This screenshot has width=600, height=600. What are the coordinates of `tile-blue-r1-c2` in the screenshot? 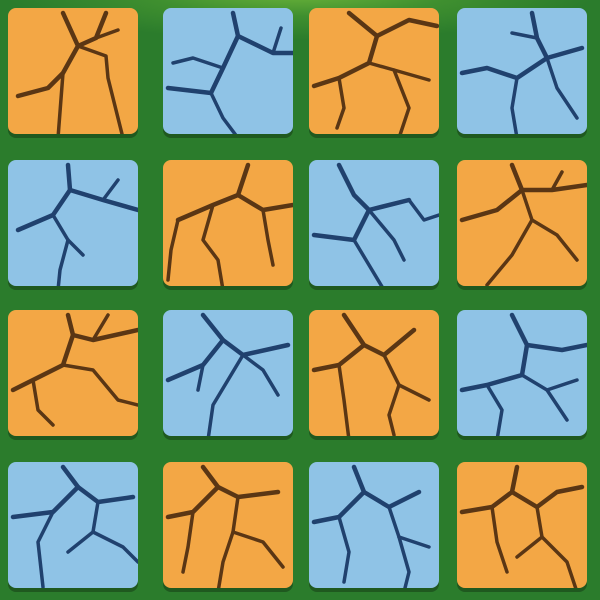 It's located at (374, 225).